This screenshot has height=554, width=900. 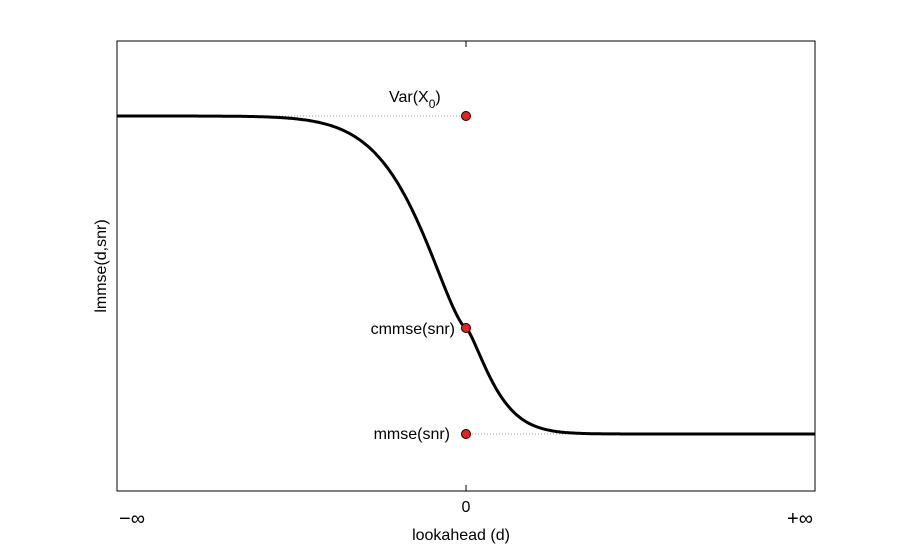 I want to click on x-tick-label-left: −∞, so click(x=132, y=519).